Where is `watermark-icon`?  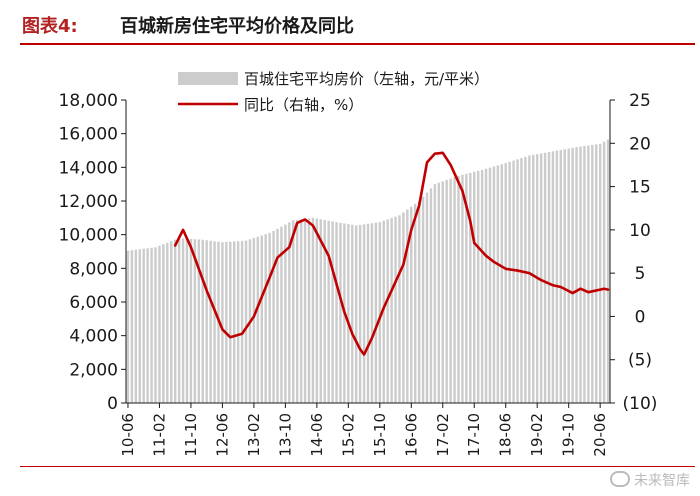 watermark-icon is located at coordinates (620, 479).